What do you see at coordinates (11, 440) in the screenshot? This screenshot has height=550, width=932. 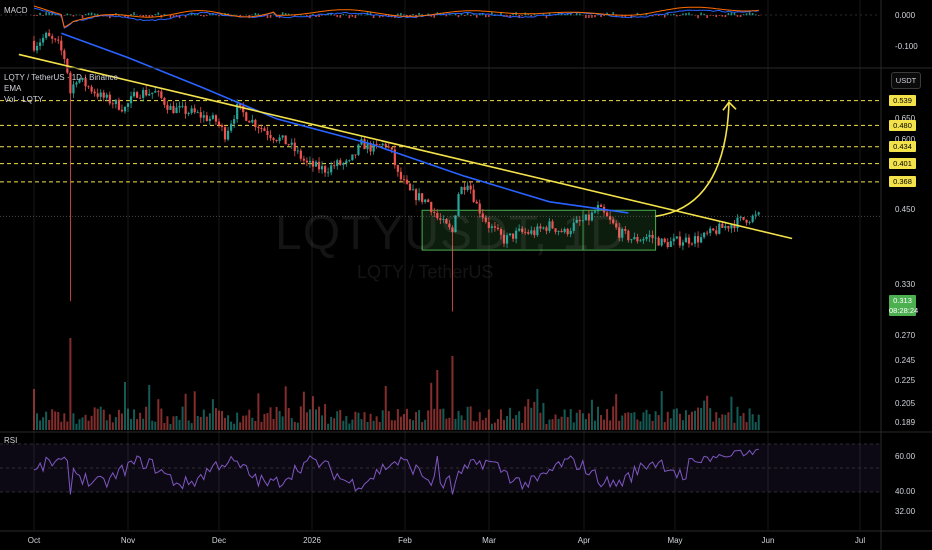 I see `rsi-legend: RSI` at bounding box center [11, 440].